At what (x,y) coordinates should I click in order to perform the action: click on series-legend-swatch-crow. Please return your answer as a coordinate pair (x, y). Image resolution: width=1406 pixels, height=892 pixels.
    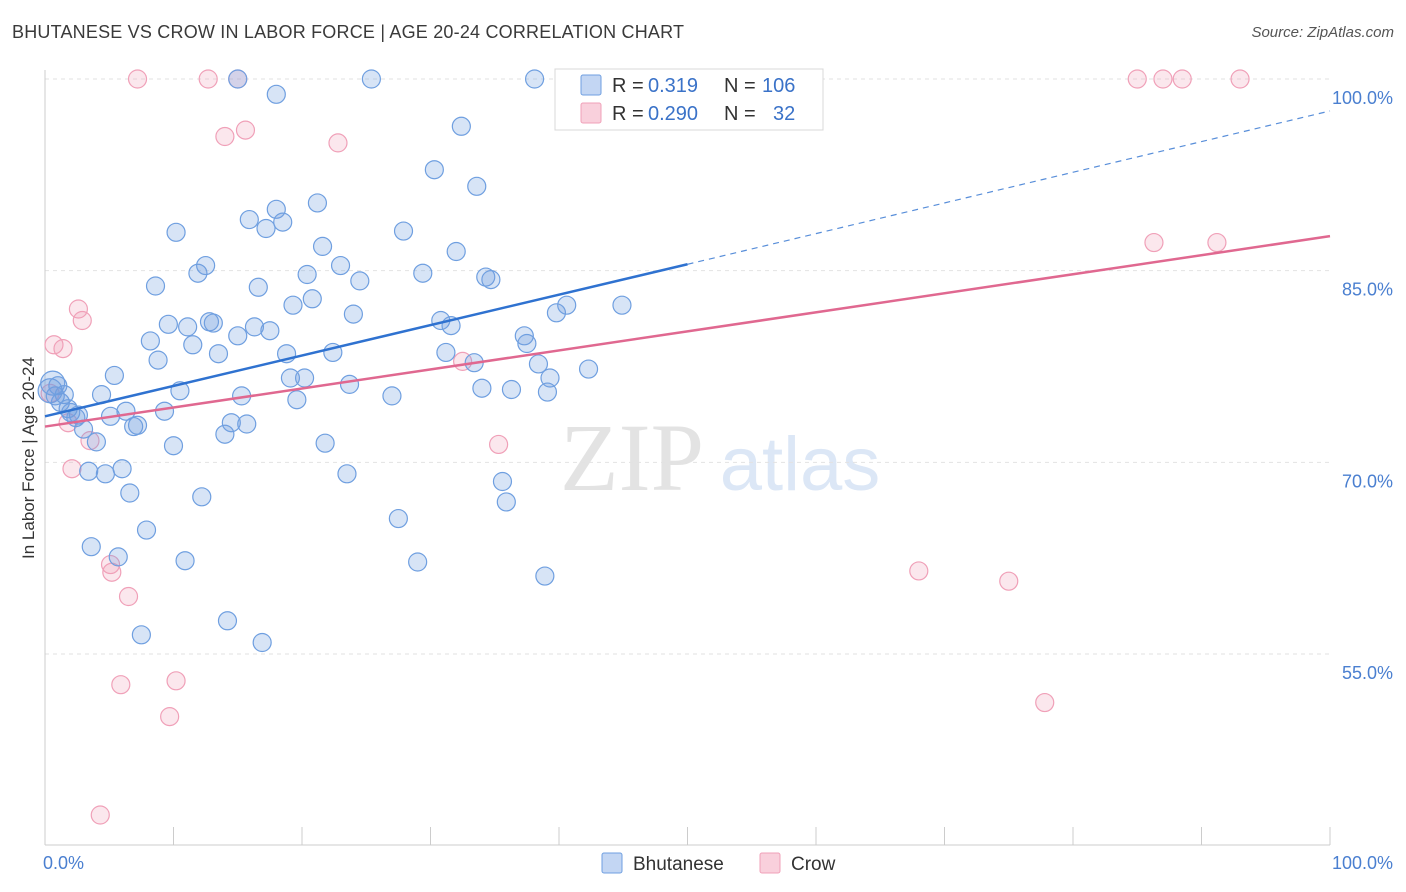
    Looking at the image, I should click on (770, 863).